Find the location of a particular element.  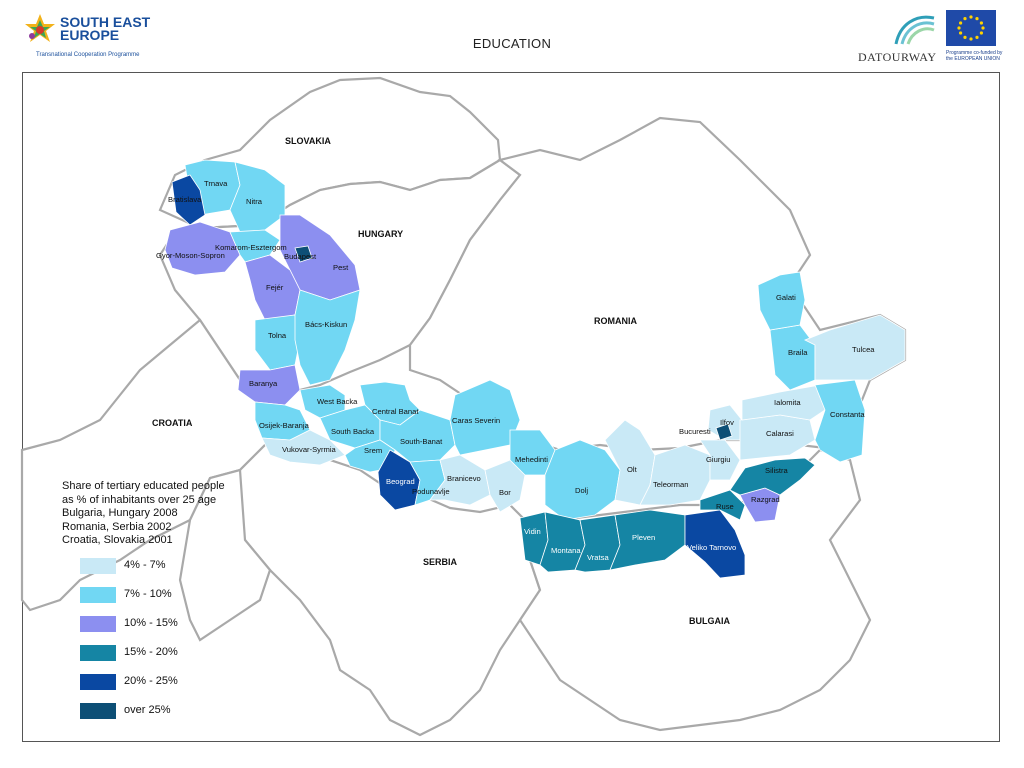

label-budapest: Budapest is located at coordinates (300, 256).